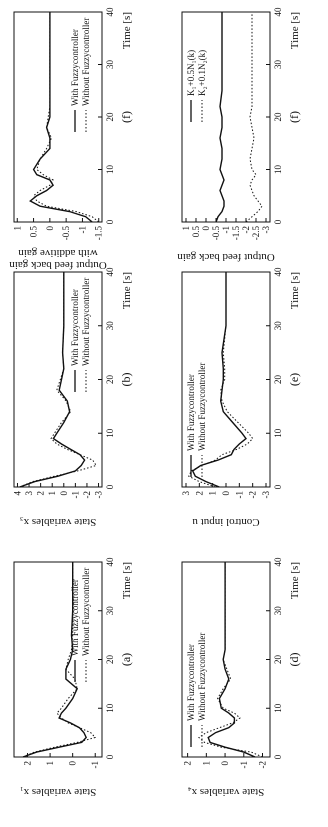 The height and width of the screenshot is (827, 328). Describe the element at coordinates (126, 380) in the screenshot. I see `panel-caption: (b)` at that location.